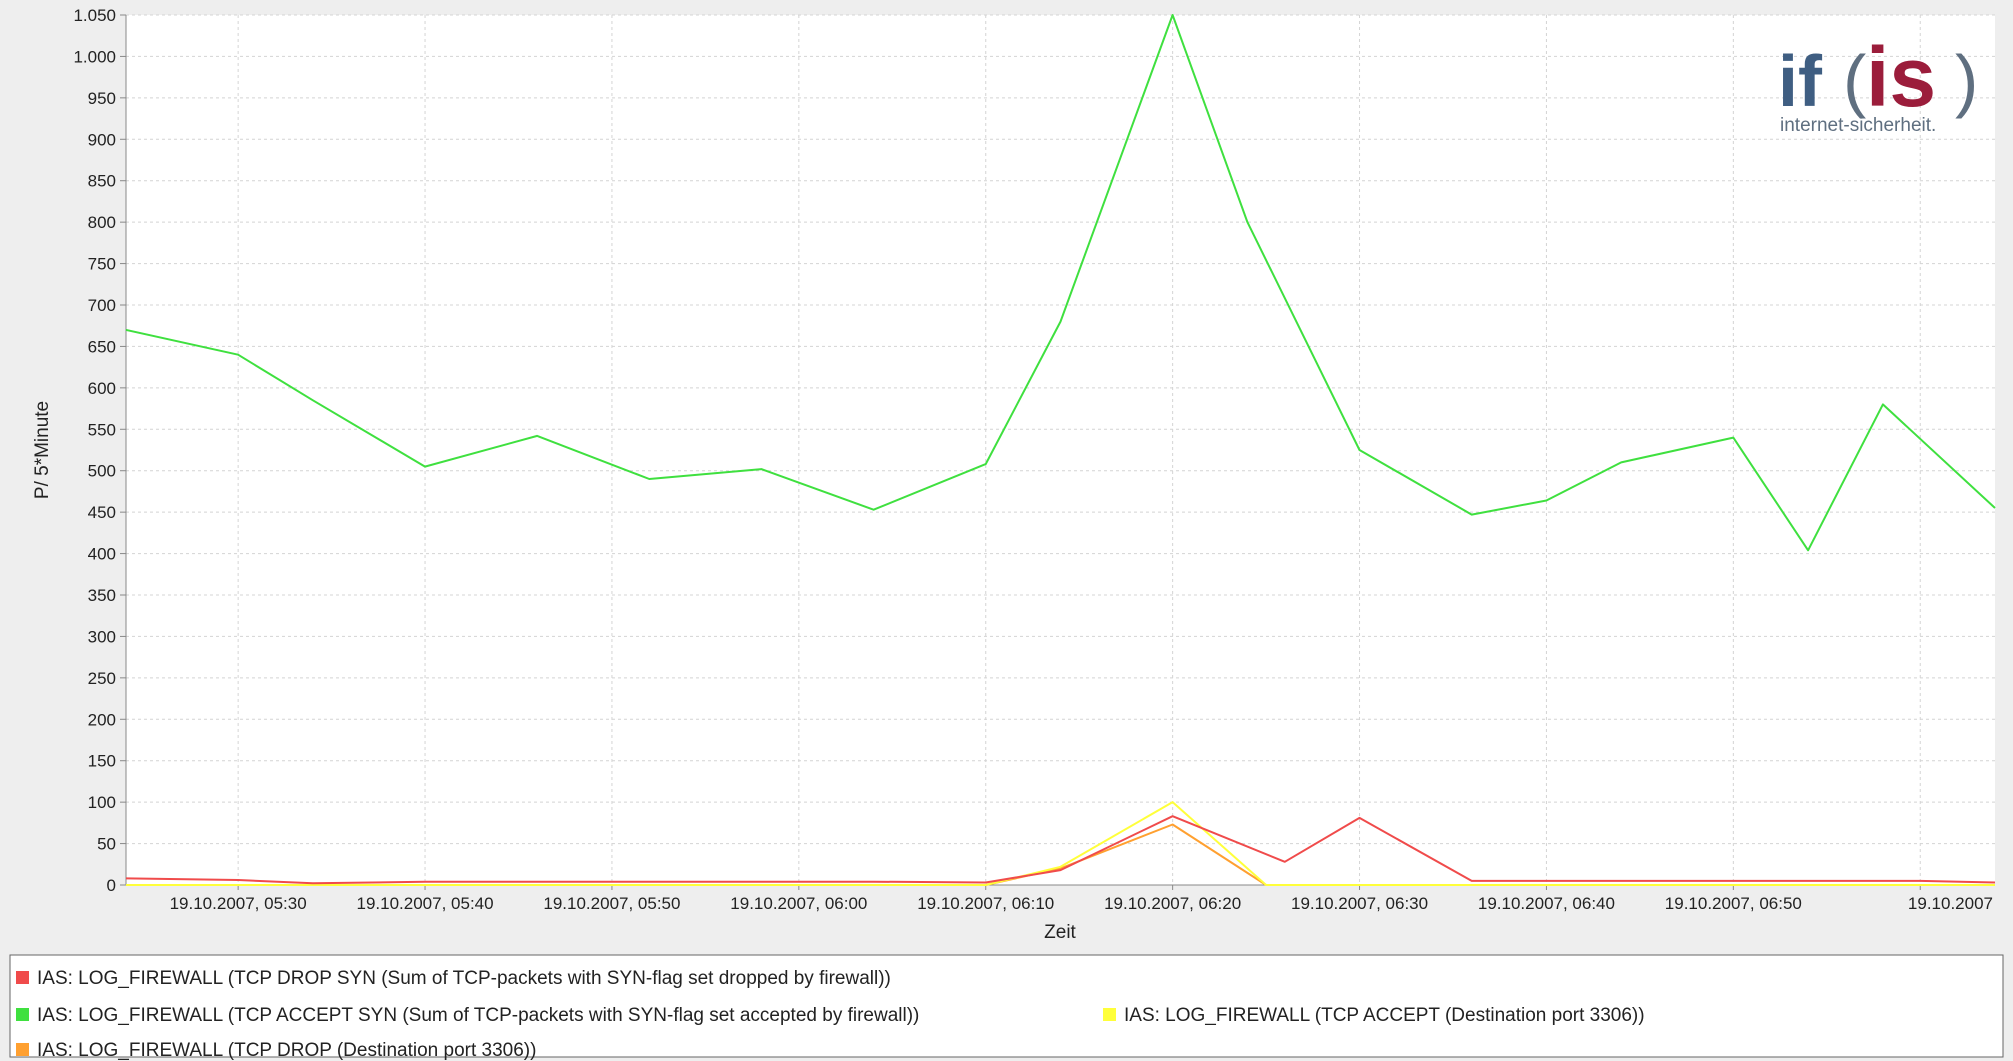 This screenshot has width=2013, height=1061. I want to click on y-tick-label: 450, so click(102, 512).